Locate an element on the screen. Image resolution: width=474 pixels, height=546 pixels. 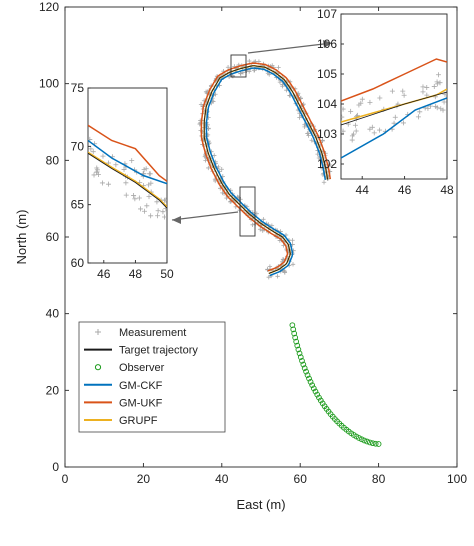
inset-x-tick-label: 48 is located at coordinates (136, 274).